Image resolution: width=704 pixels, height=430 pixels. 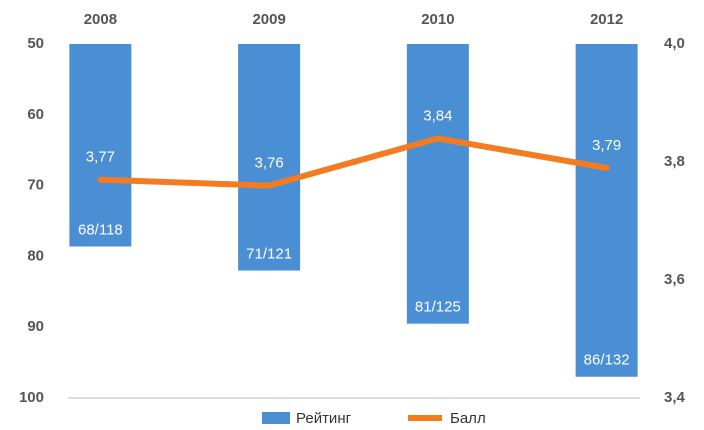 What do you see at coordinates (353, 162) in the screenshot?
I see `line` at bounding box center [353, 162].